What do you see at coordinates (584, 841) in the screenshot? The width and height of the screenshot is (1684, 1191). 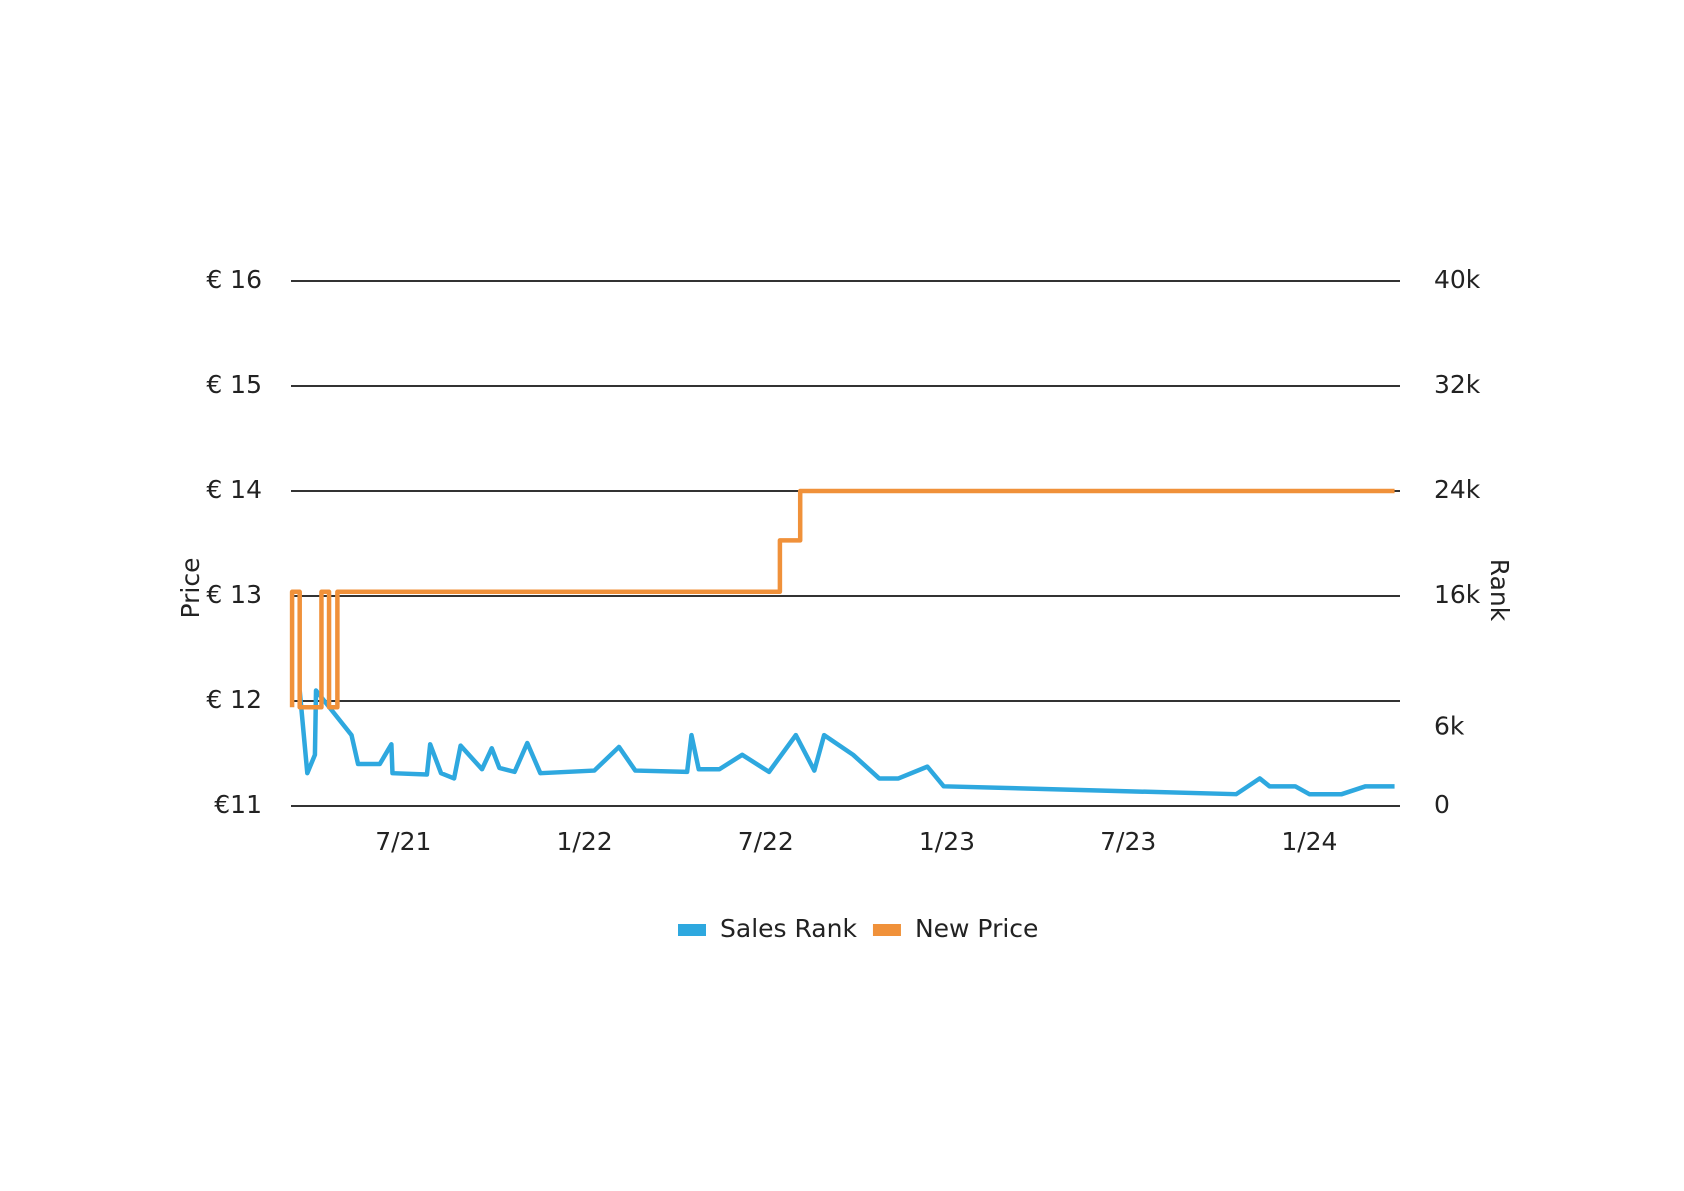 I see `x-tick-label: 1/22` at bounding box center [584, 841].